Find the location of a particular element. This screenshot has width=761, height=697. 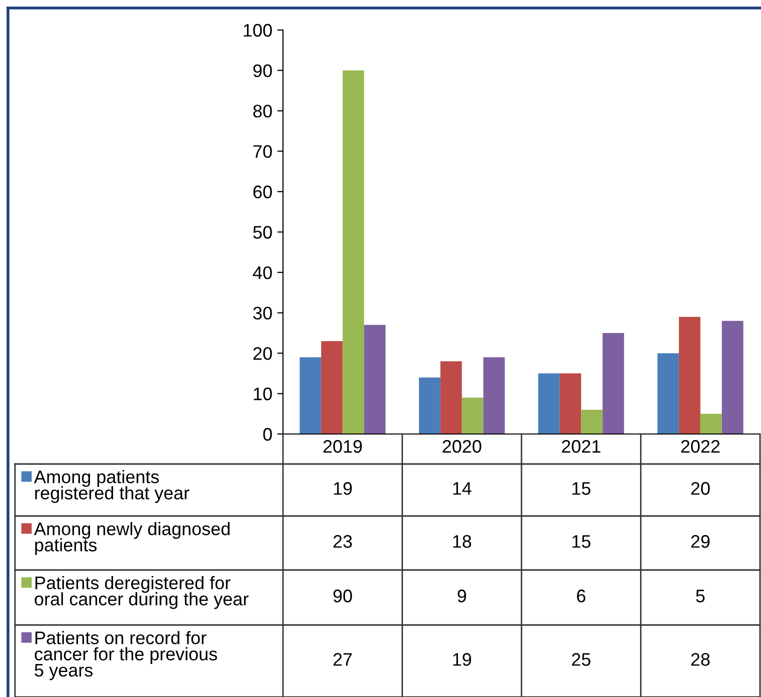

y-tick-label: 0 is located at coordinates (267, 434).